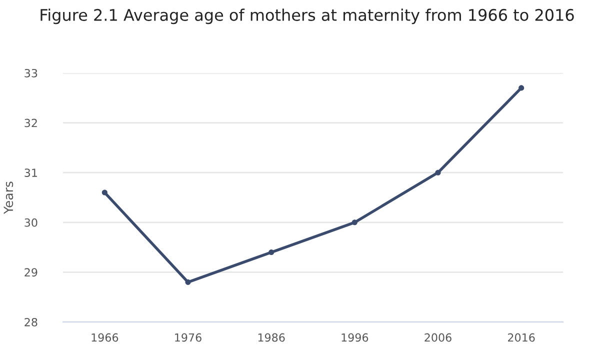 The image size is (614, 345). What do you see at coordinates (31, 272) in the screenshot?
I see `y-tick-label: 29` at bounding box center [31, 272].